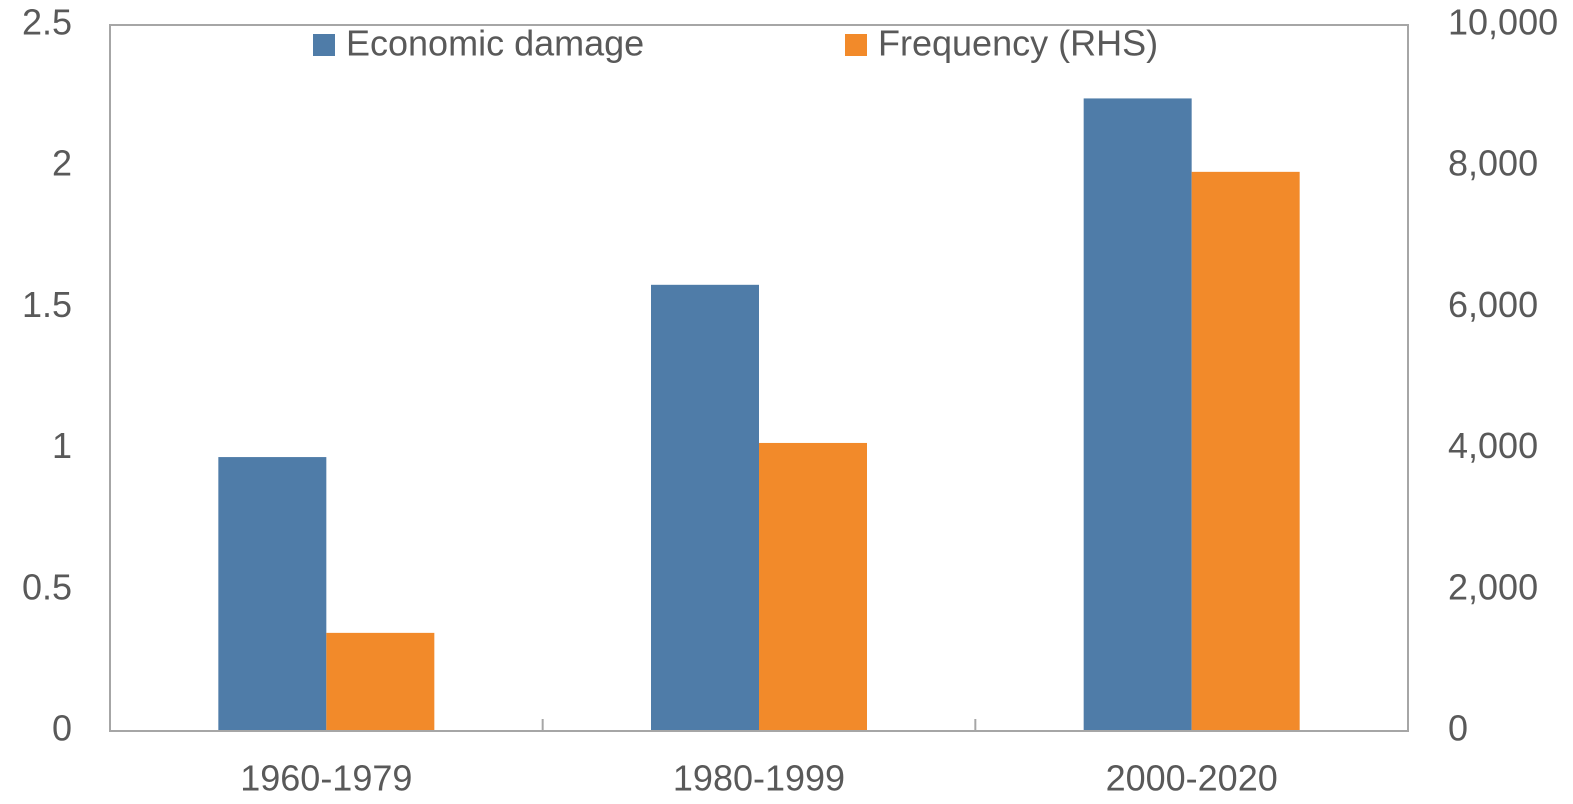 This screenshot has width=1573, height=804. What do you see at coordinates (62, 163) in the screenshot?
I see `y-tick-label: 2` at bounding box center [62, 163].